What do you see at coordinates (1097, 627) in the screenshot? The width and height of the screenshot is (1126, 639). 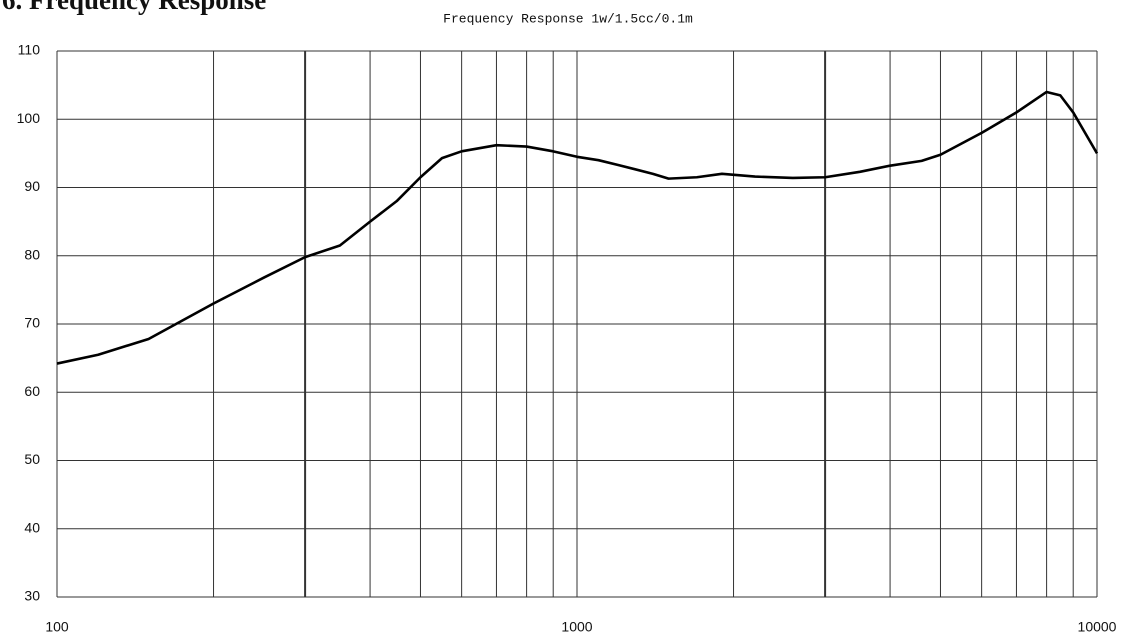 I see `x-tick-label: 10000` at bounding box center [1097, 627].